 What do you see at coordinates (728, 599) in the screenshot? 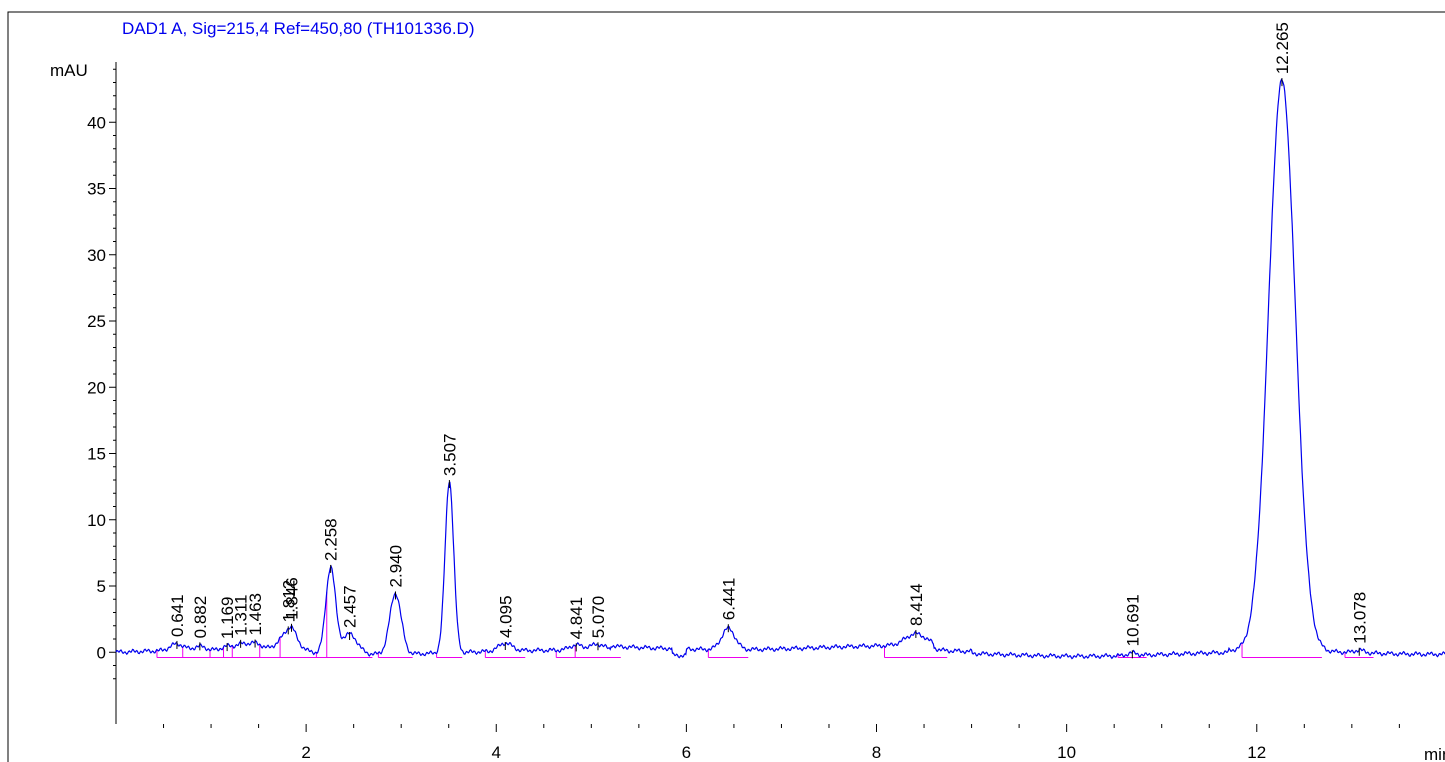
I see `peak-label: 6.441` at bounding box center [728, 599].